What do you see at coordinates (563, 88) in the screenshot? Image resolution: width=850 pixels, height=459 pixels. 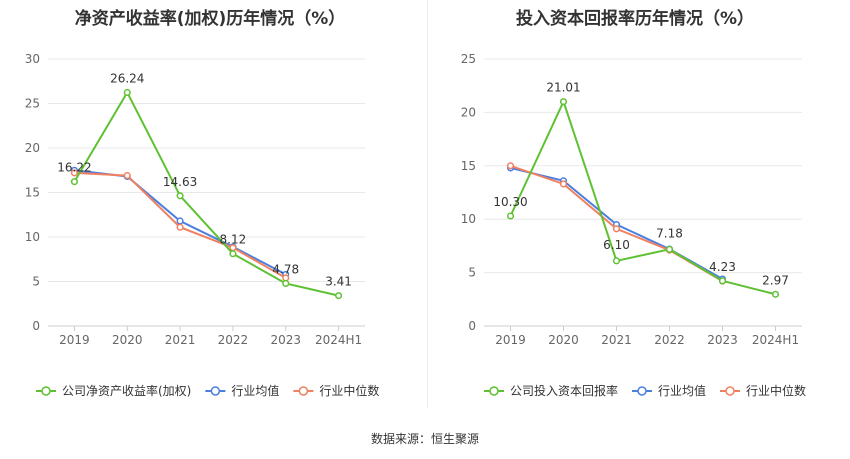 I see `data-label: 21.01` at bounding box center [563, 88].